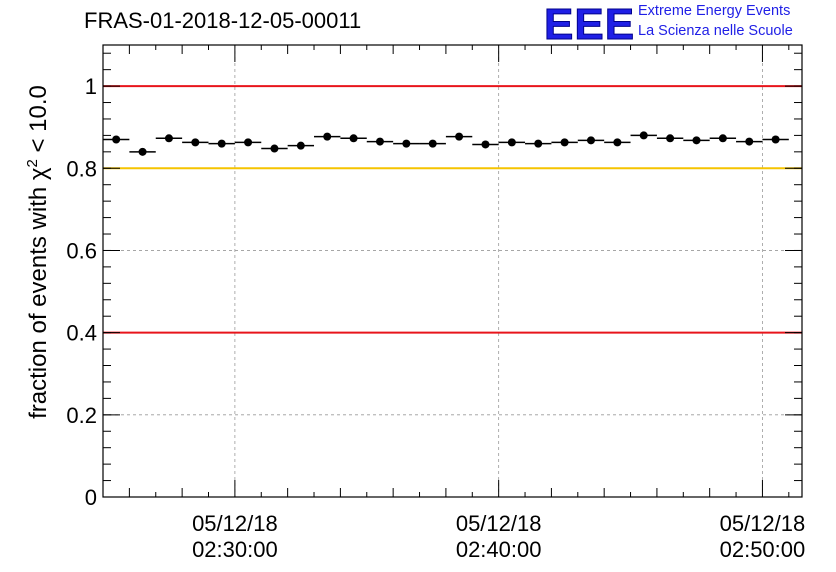 The image size is (836, 572). What do you see at coordinates (81, 333) in the screenshot?
I see `y-tick-label: 0.4` at bounding box center [81, 333].